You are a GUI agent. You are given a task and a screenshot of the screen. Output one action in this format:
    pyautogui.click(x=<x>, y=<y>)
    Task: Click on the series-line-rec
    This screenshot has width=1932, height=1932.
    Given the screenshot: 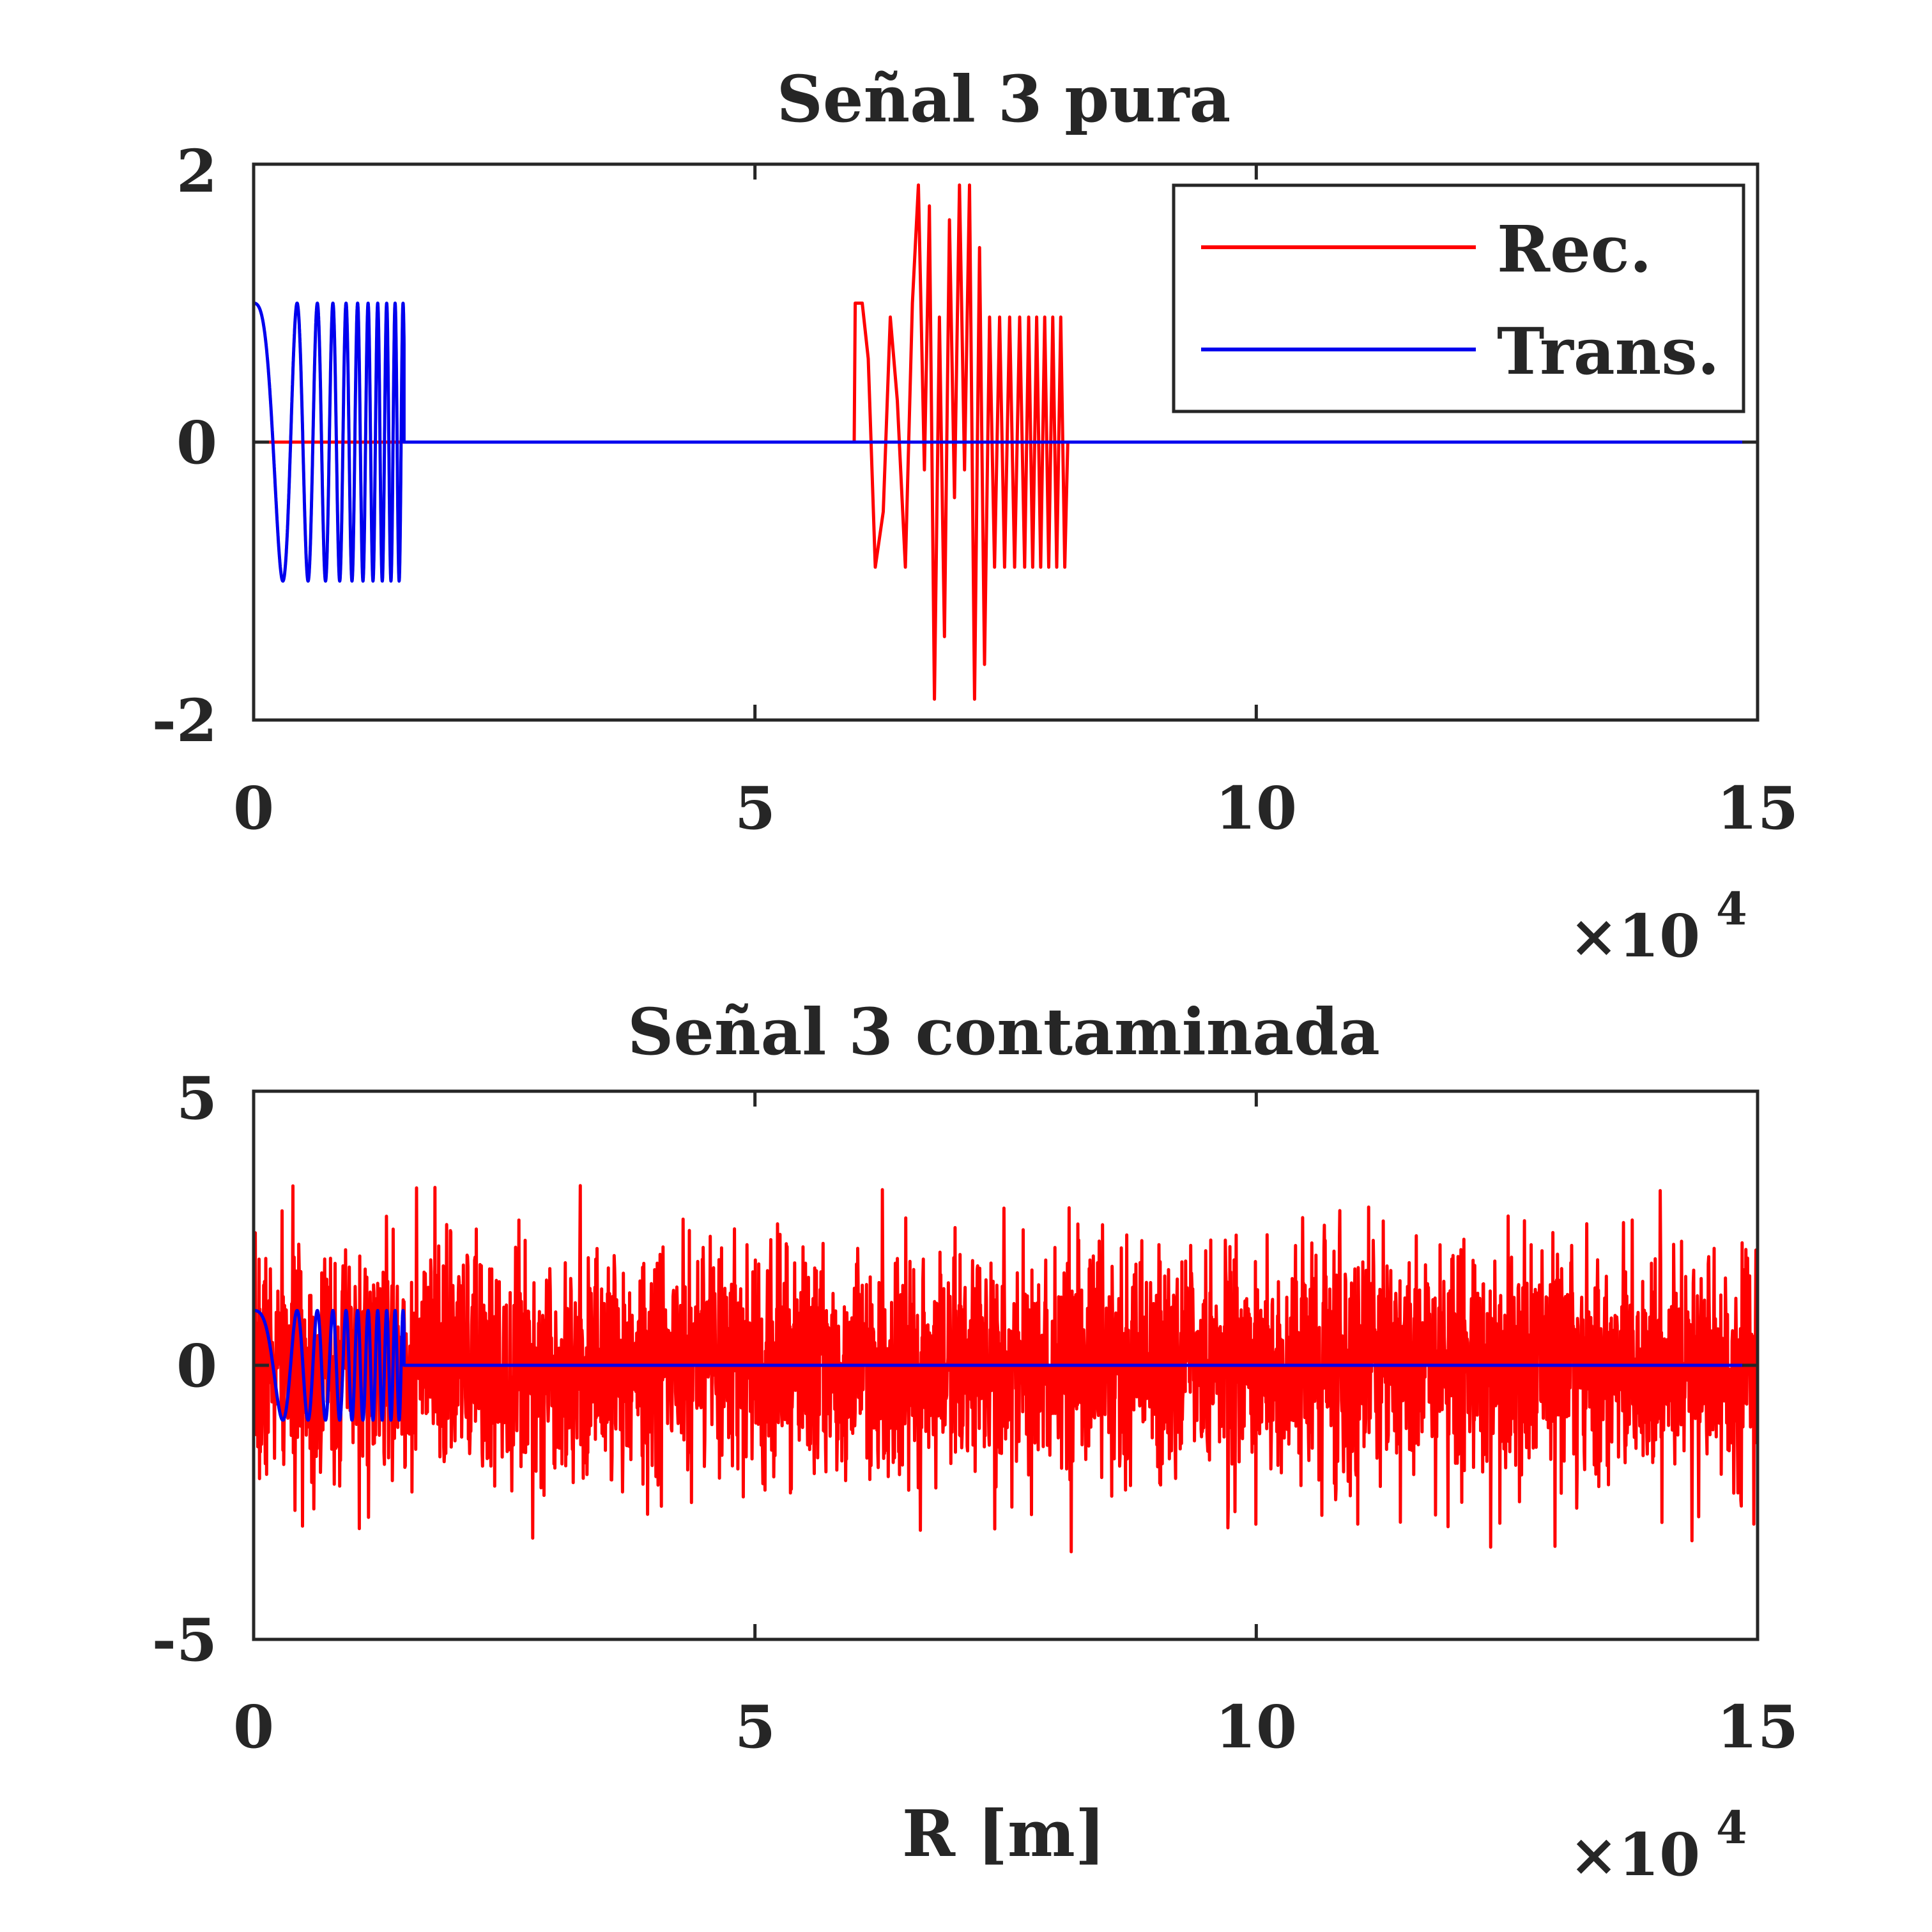 What is the action you would take?
    pyautogui.click(x=1006, y=1369)
    